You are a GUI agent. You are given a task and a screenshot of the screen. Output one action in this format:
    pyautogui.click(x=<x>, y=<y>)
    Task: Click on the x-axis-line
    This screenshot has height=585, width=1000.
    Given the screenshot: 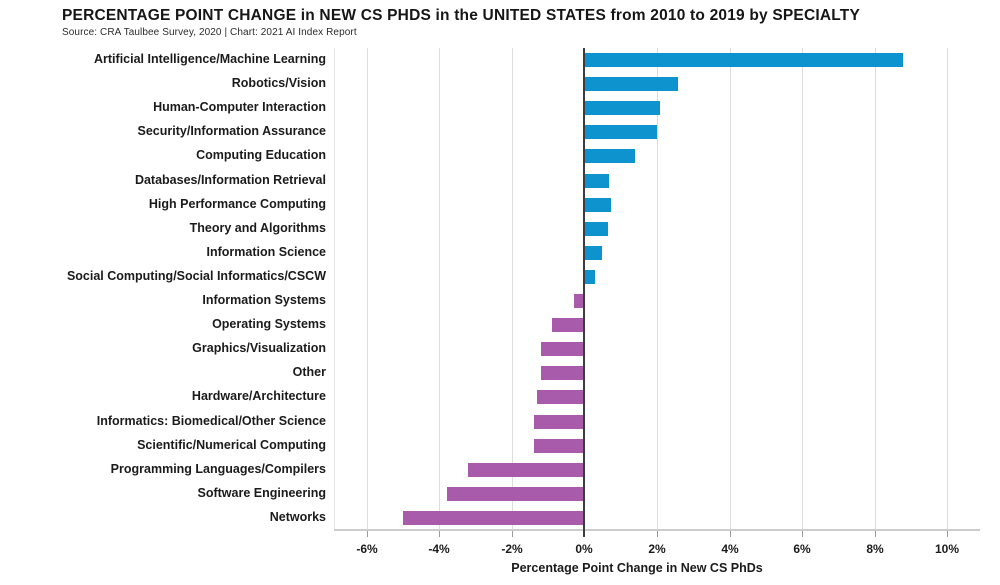 What is the action you would take?
    pyautogui.click(x=657, y=530)
    